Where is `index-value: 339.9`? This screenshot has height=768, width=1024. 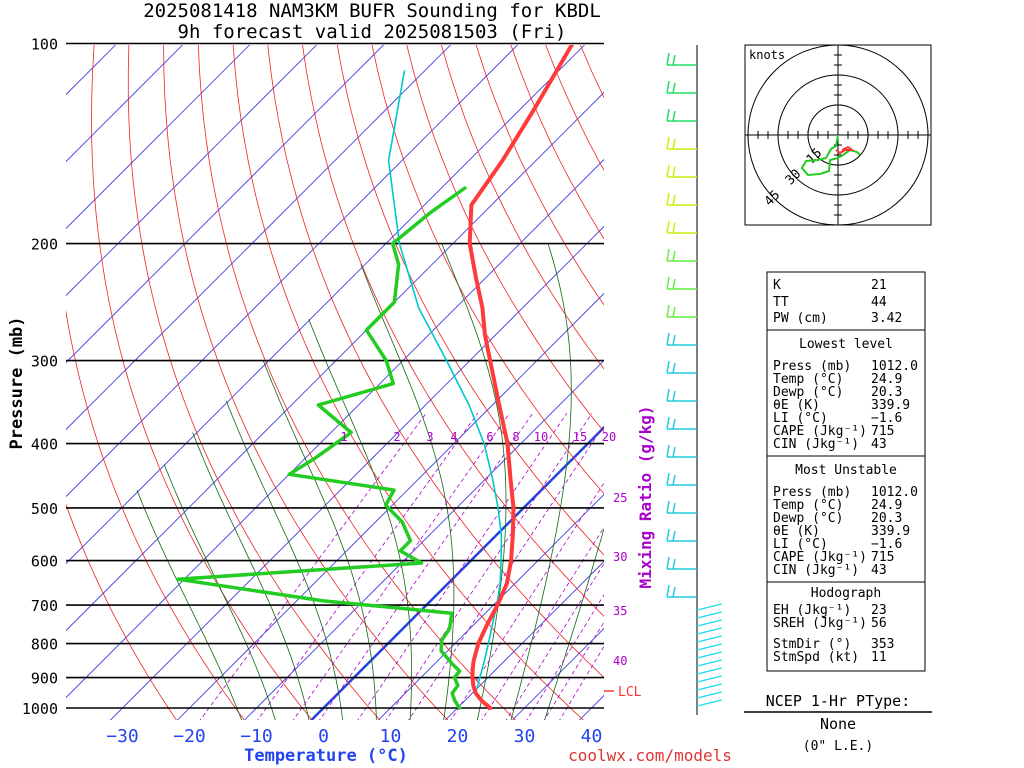
index-value: 339.9 is located at coordinates (890, 405).